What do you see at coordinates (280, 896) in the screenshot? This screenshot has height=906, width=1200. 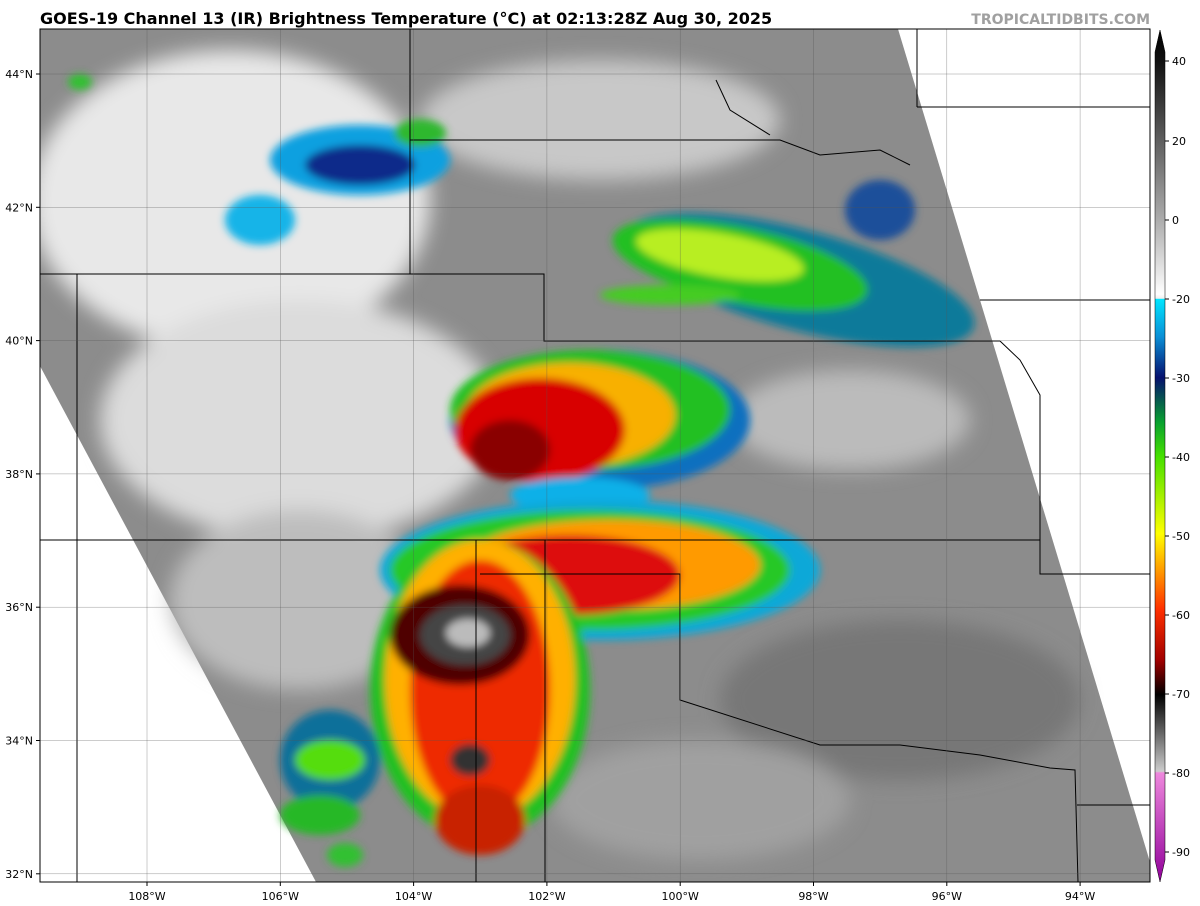 I see `lon-label: 106°W` at bounding box center [280, 896].